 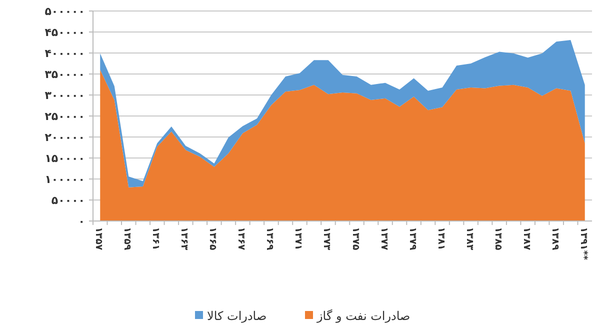 What do you see at coordinates (64, 11) in the screenshot?
I see `y-tick-label: ۵۰۰۰۰۰` at bounding box center [64, 11].